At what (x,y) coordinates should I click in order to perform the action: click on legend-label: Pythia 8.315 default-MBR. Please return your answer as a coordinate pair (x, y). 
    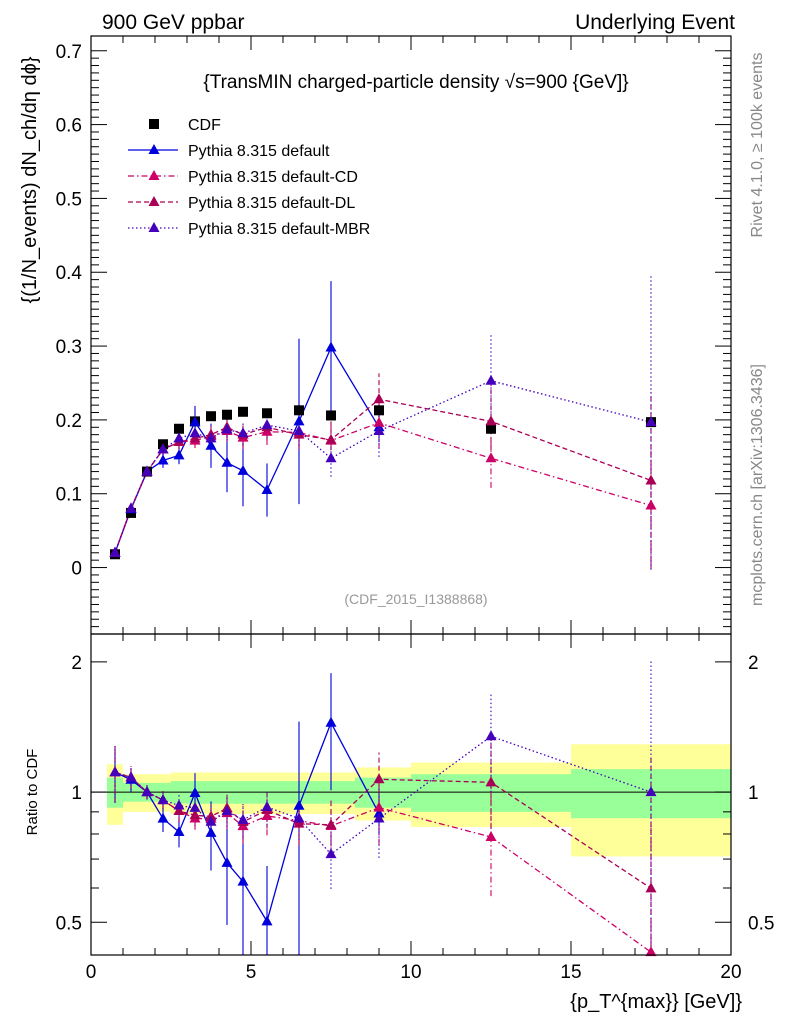
    Looking at the image, I should click on (279, 229).